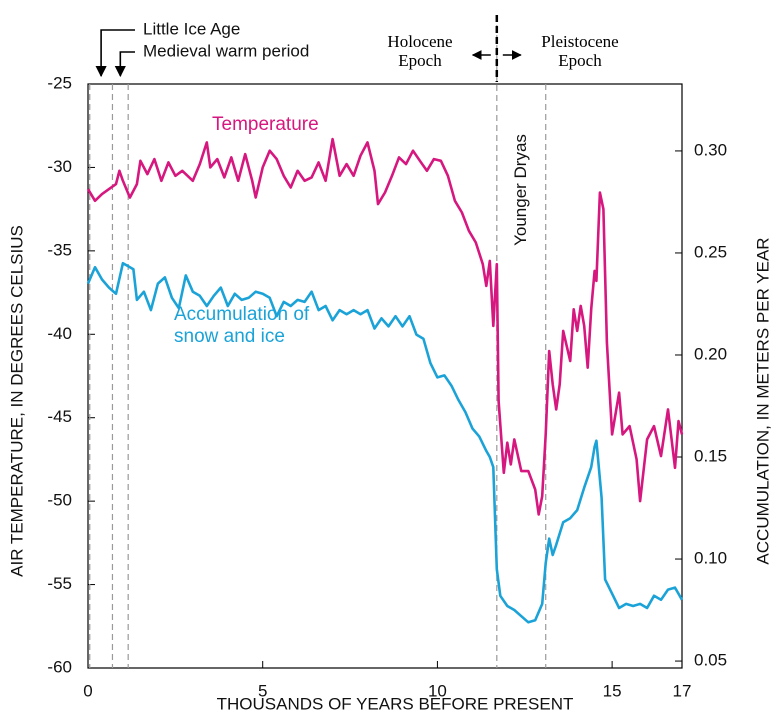  What do you see at coordinates (262, 690) in the screenshot?
I see `x-tick-label: 5` at bounding box center [262, 690].